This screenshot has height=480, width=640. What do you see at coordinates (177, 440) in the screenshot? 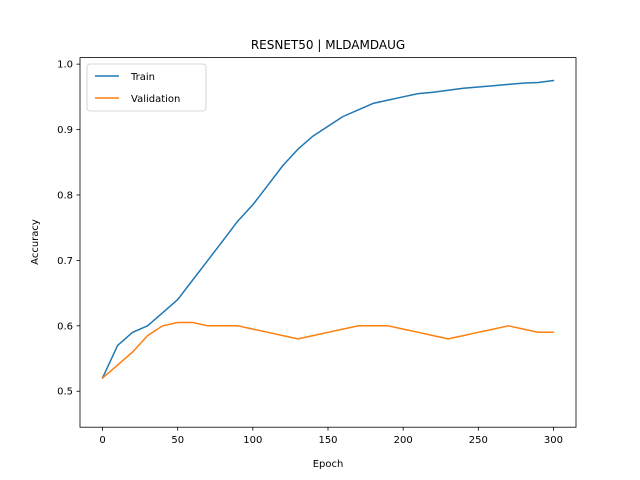
I see `x-tick-label: 50` at bounding box center [177, 440].